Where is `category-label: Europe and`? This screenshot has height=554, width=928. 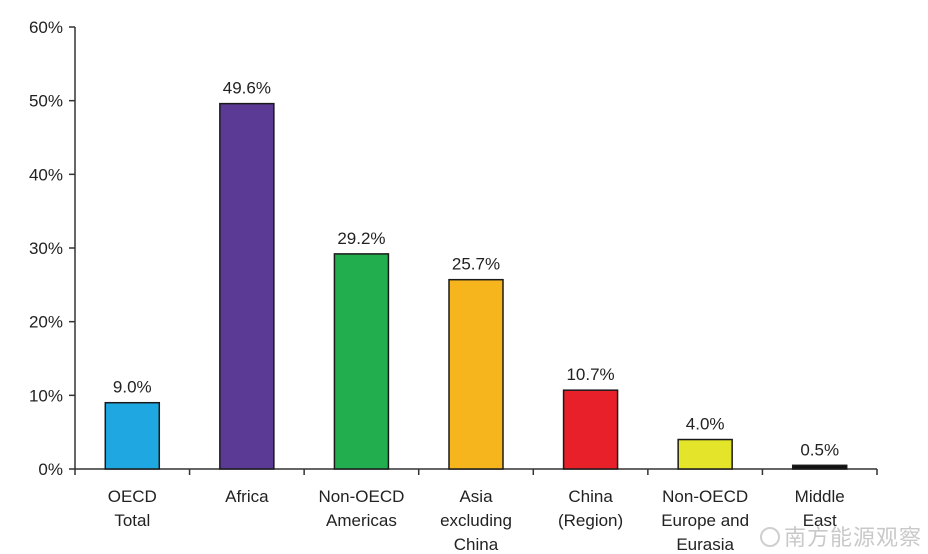
category-label: Europe and is located at coordinates (705, 520).